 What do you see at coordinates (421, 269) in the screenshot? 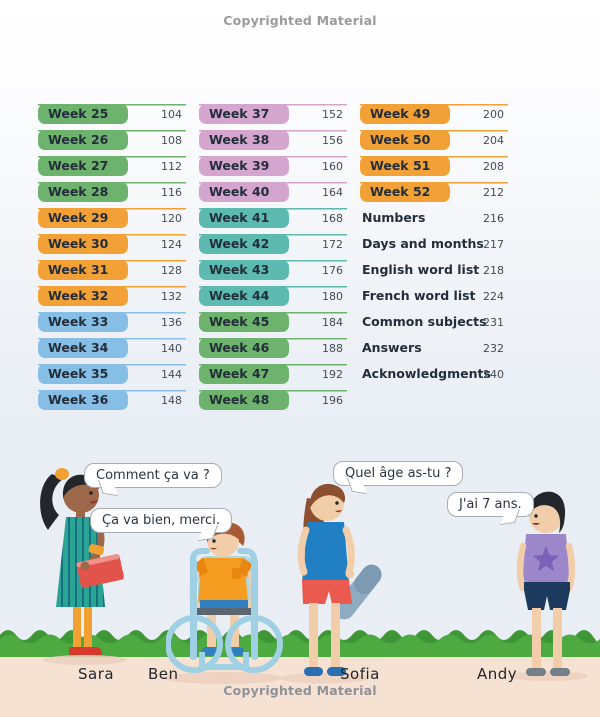
I see `toc-entry-label: English word list` at bounding box center [421, 269].